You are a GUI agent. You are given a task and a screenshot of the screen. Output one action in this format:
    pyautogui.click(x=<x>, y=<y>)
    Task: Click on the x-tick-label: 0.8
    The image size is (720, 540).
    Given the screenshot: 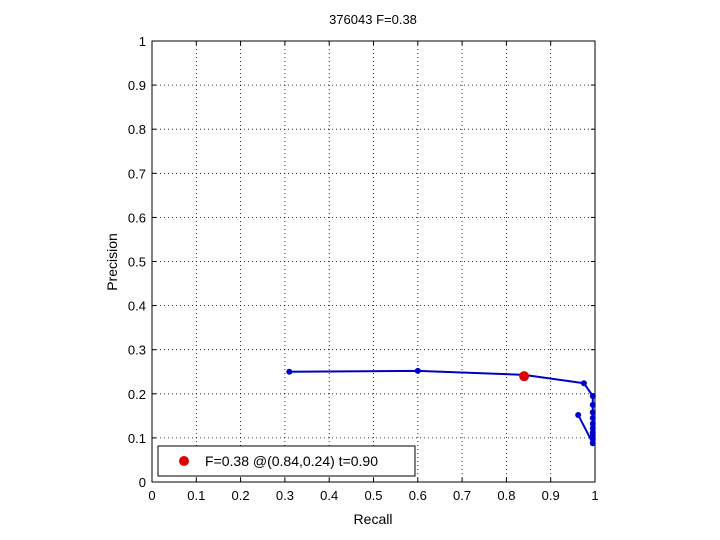 What is the action you would take?
    pyautogui.click(x=506, y=495)
    